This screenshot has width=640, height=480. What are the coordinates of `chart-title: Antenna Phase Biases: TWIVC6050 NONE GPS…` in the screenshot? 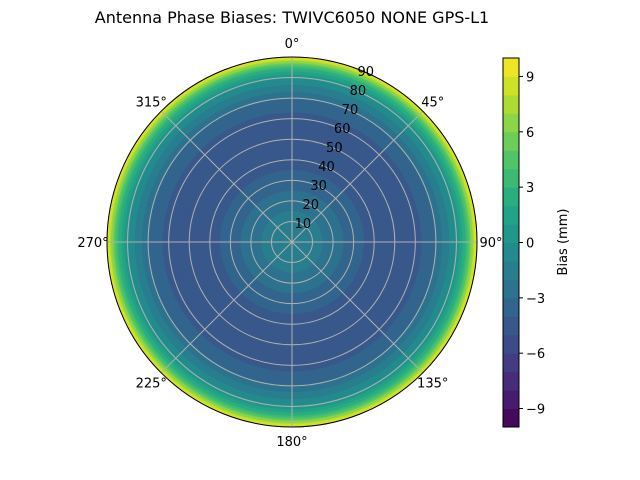 It's located at (292, 17).